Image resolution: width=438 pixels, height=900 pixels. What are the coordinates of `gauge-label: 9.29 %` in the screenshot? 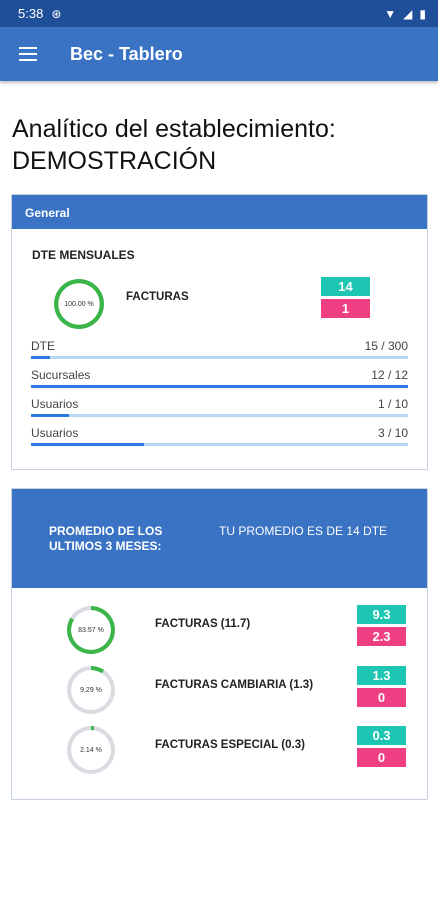 It's located at (91, 690).